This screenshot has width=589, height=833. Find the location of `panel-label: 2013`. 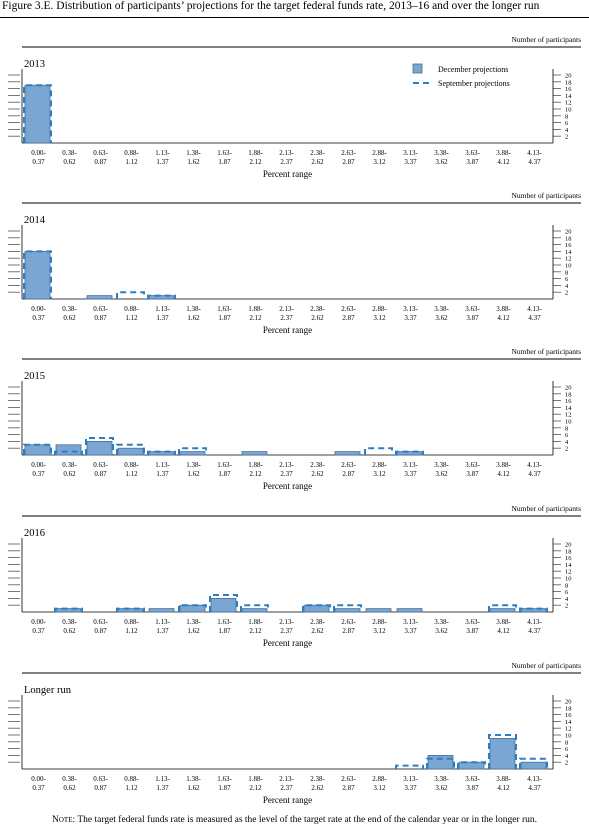

panel-label: 2013 is located at coordinates (34, 64).